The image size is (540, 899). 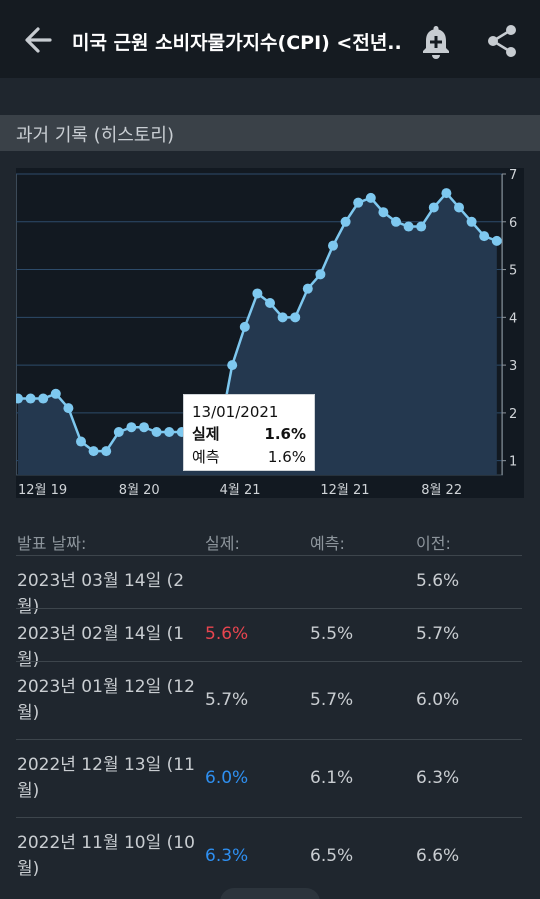 What do you see at coordinates (270, 133) in the screenshot?
I see `history-section-header: 과거 기록 (히스토리)` at bounding box center [270, 133].